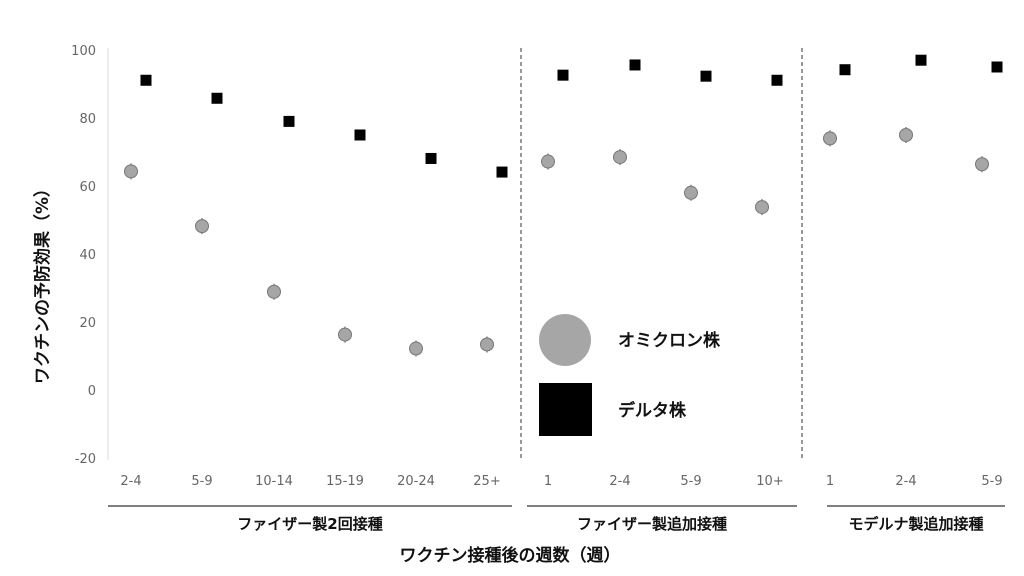 The width and height of the screenshot is (1024, 576). What do you see at coordinates (556, 519) in the screenshot?
I see `group-labels: ファイザー製2回接種 ファイザー製追加接種 モデルナ製追加接種` at bounding box center [556, 519].